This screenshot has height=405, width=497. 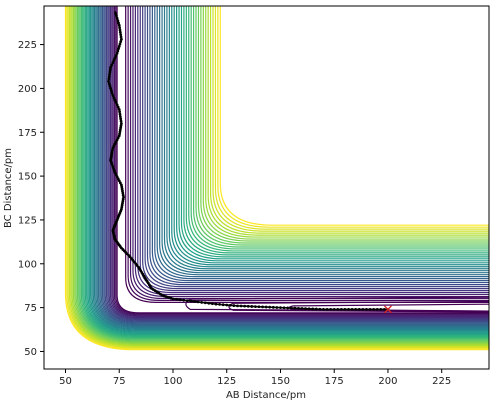 I want to click on x-tick-label: 175, so click(x=334, y=381).